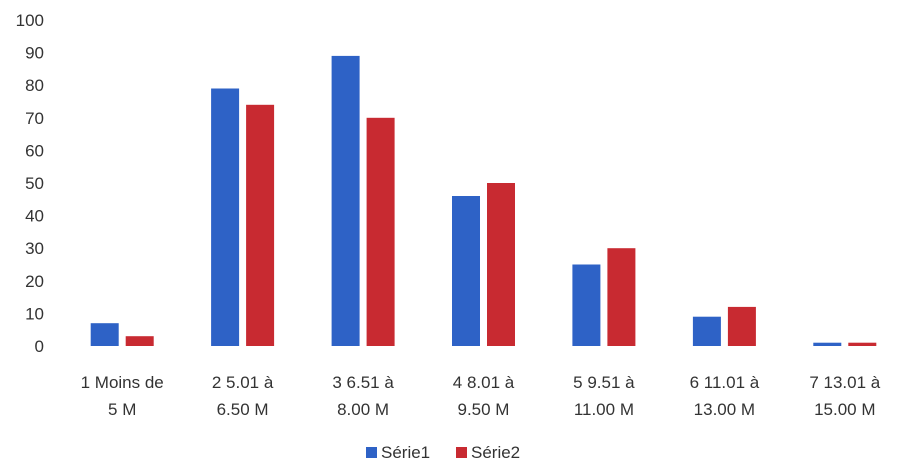 Image resolution: width=912 pixels, height=475 pixels. I want to click on y-tick-label: 10, so click(34, 313).